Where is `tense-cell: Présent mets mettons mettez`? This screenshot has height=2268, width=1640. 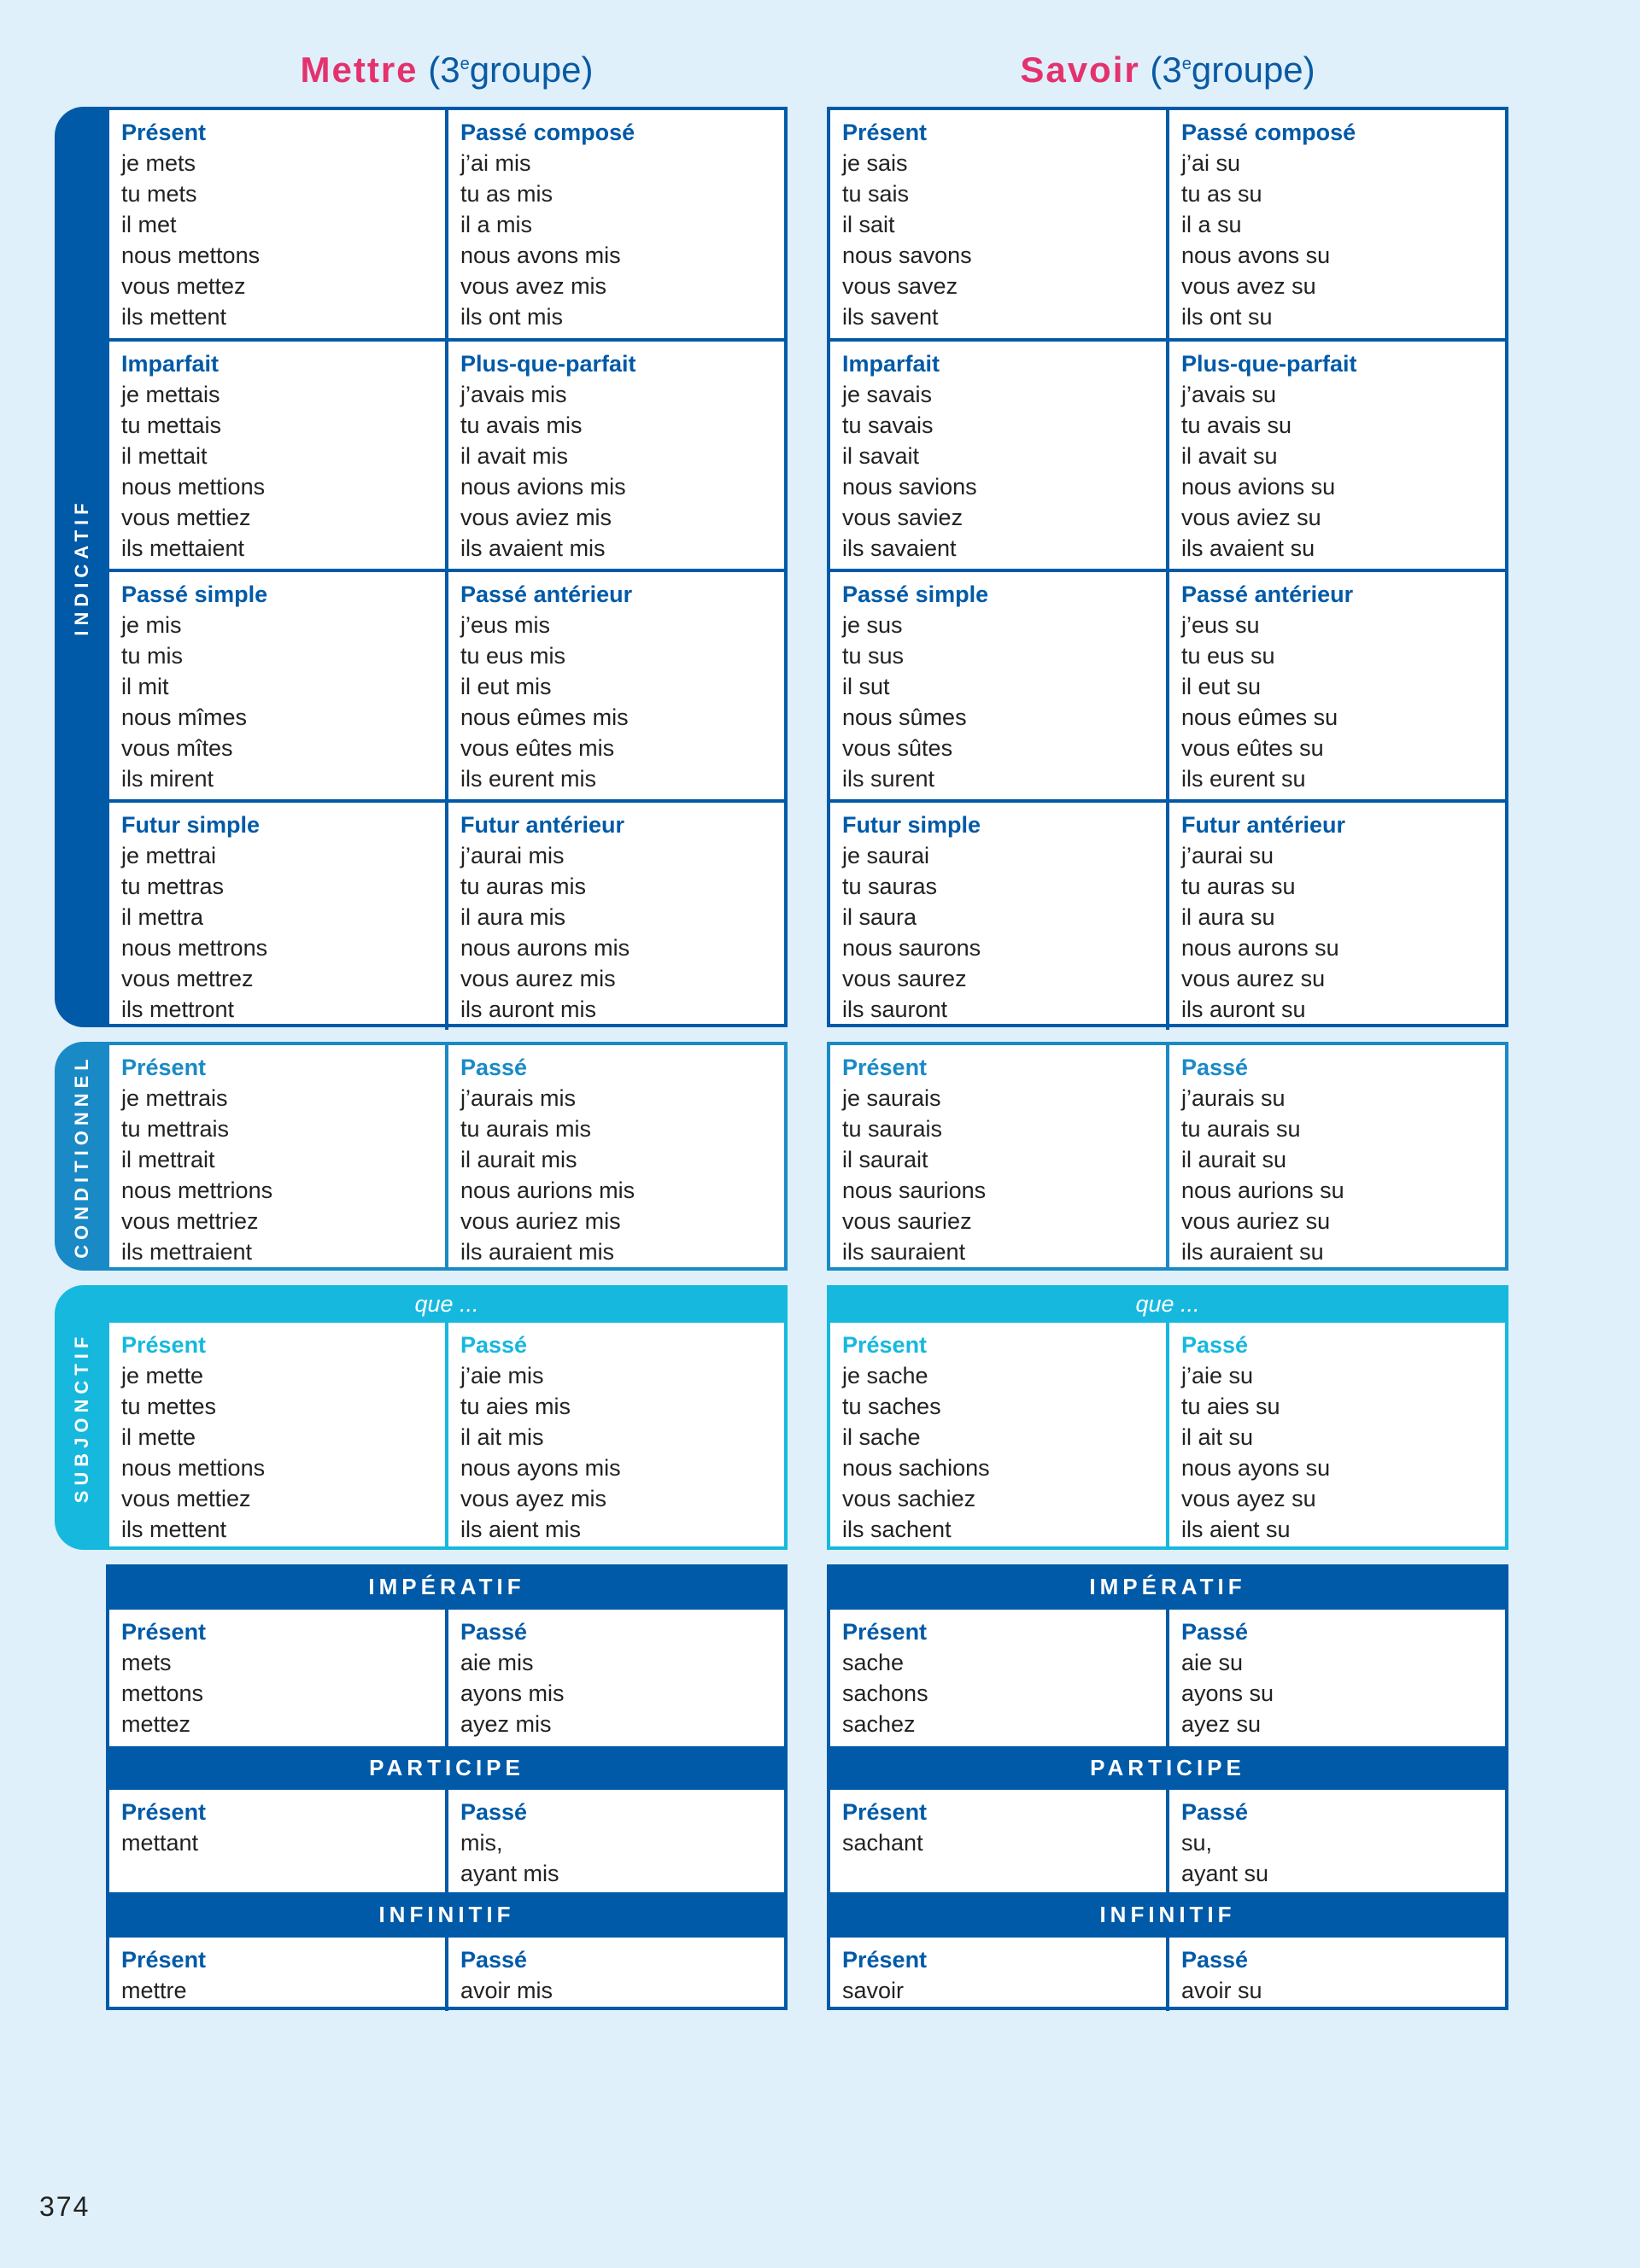 tense-cell: Présent mets mettons mettez is located at coordinates (277, 1678).